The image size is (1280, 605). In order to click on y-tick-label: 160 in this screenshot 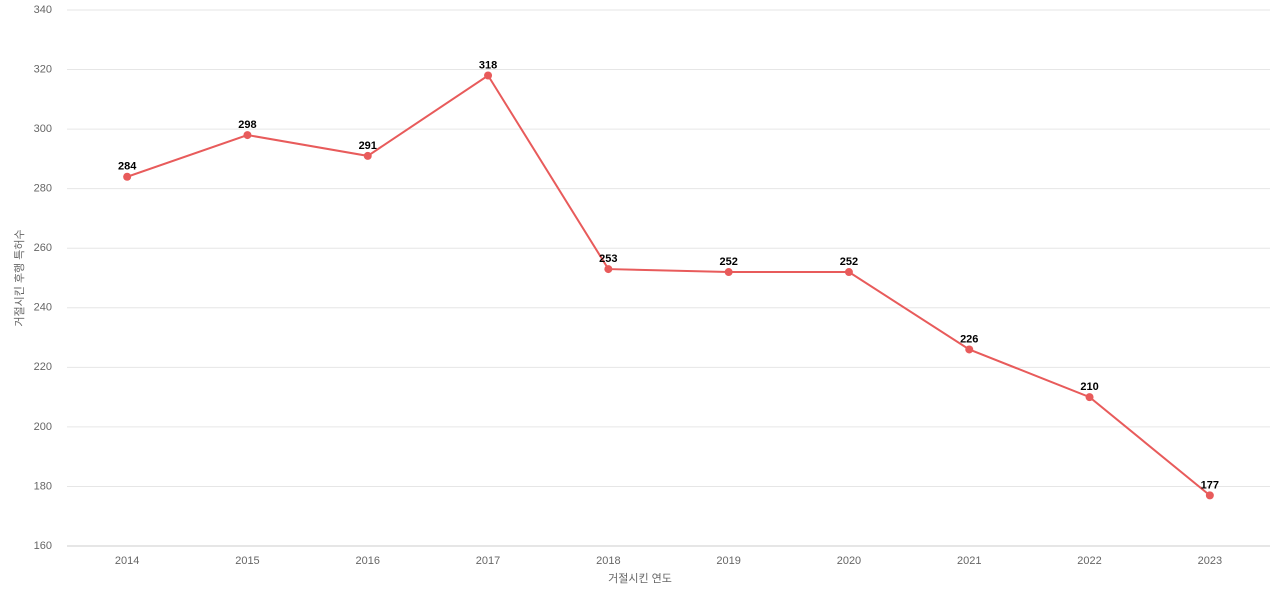, I will do `click(43, 546)`.